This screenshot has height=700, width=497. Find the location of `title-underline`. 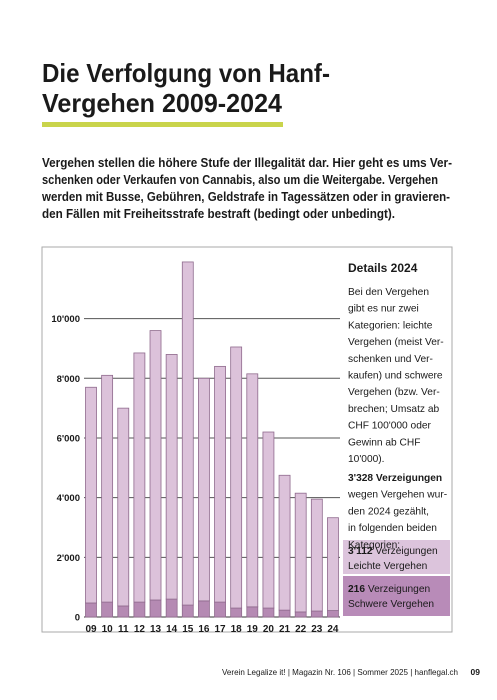

title-underline is located at coordinates (162, 124).